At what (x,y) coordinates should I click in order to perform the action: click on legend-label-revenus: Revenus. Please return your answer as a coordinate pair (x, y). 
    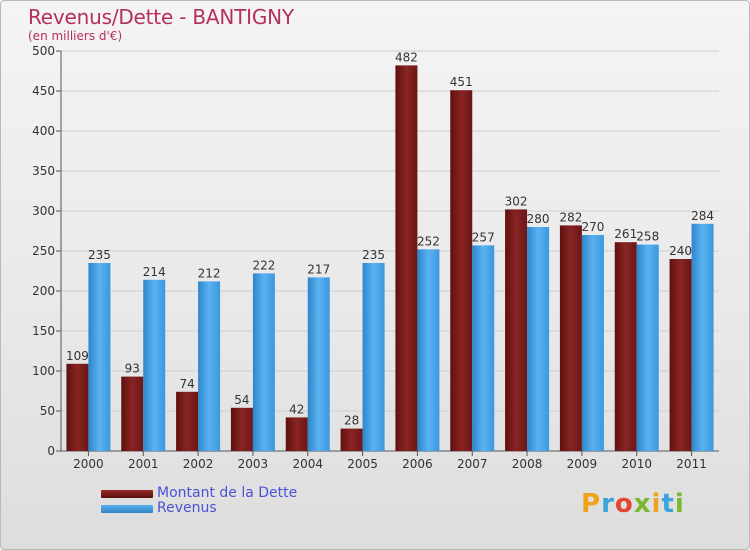
    Looking at the image, I should click on (187, 508).